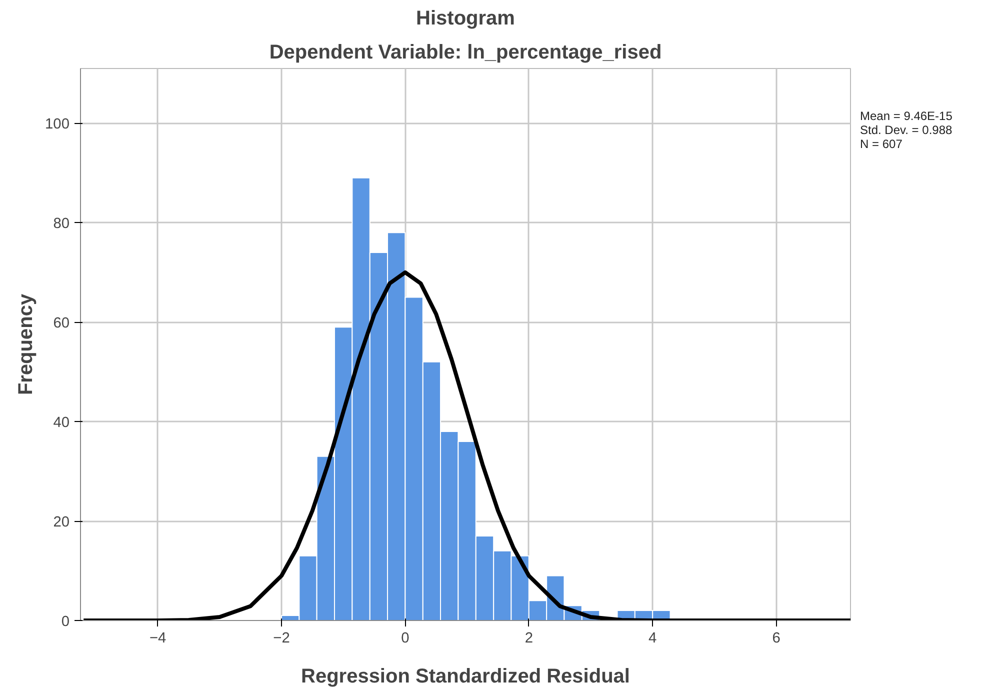  What do you see at coordinates (157, 638) in the screenshot?
I see `x-tick-label: −4` at bounding box center [157, 638].